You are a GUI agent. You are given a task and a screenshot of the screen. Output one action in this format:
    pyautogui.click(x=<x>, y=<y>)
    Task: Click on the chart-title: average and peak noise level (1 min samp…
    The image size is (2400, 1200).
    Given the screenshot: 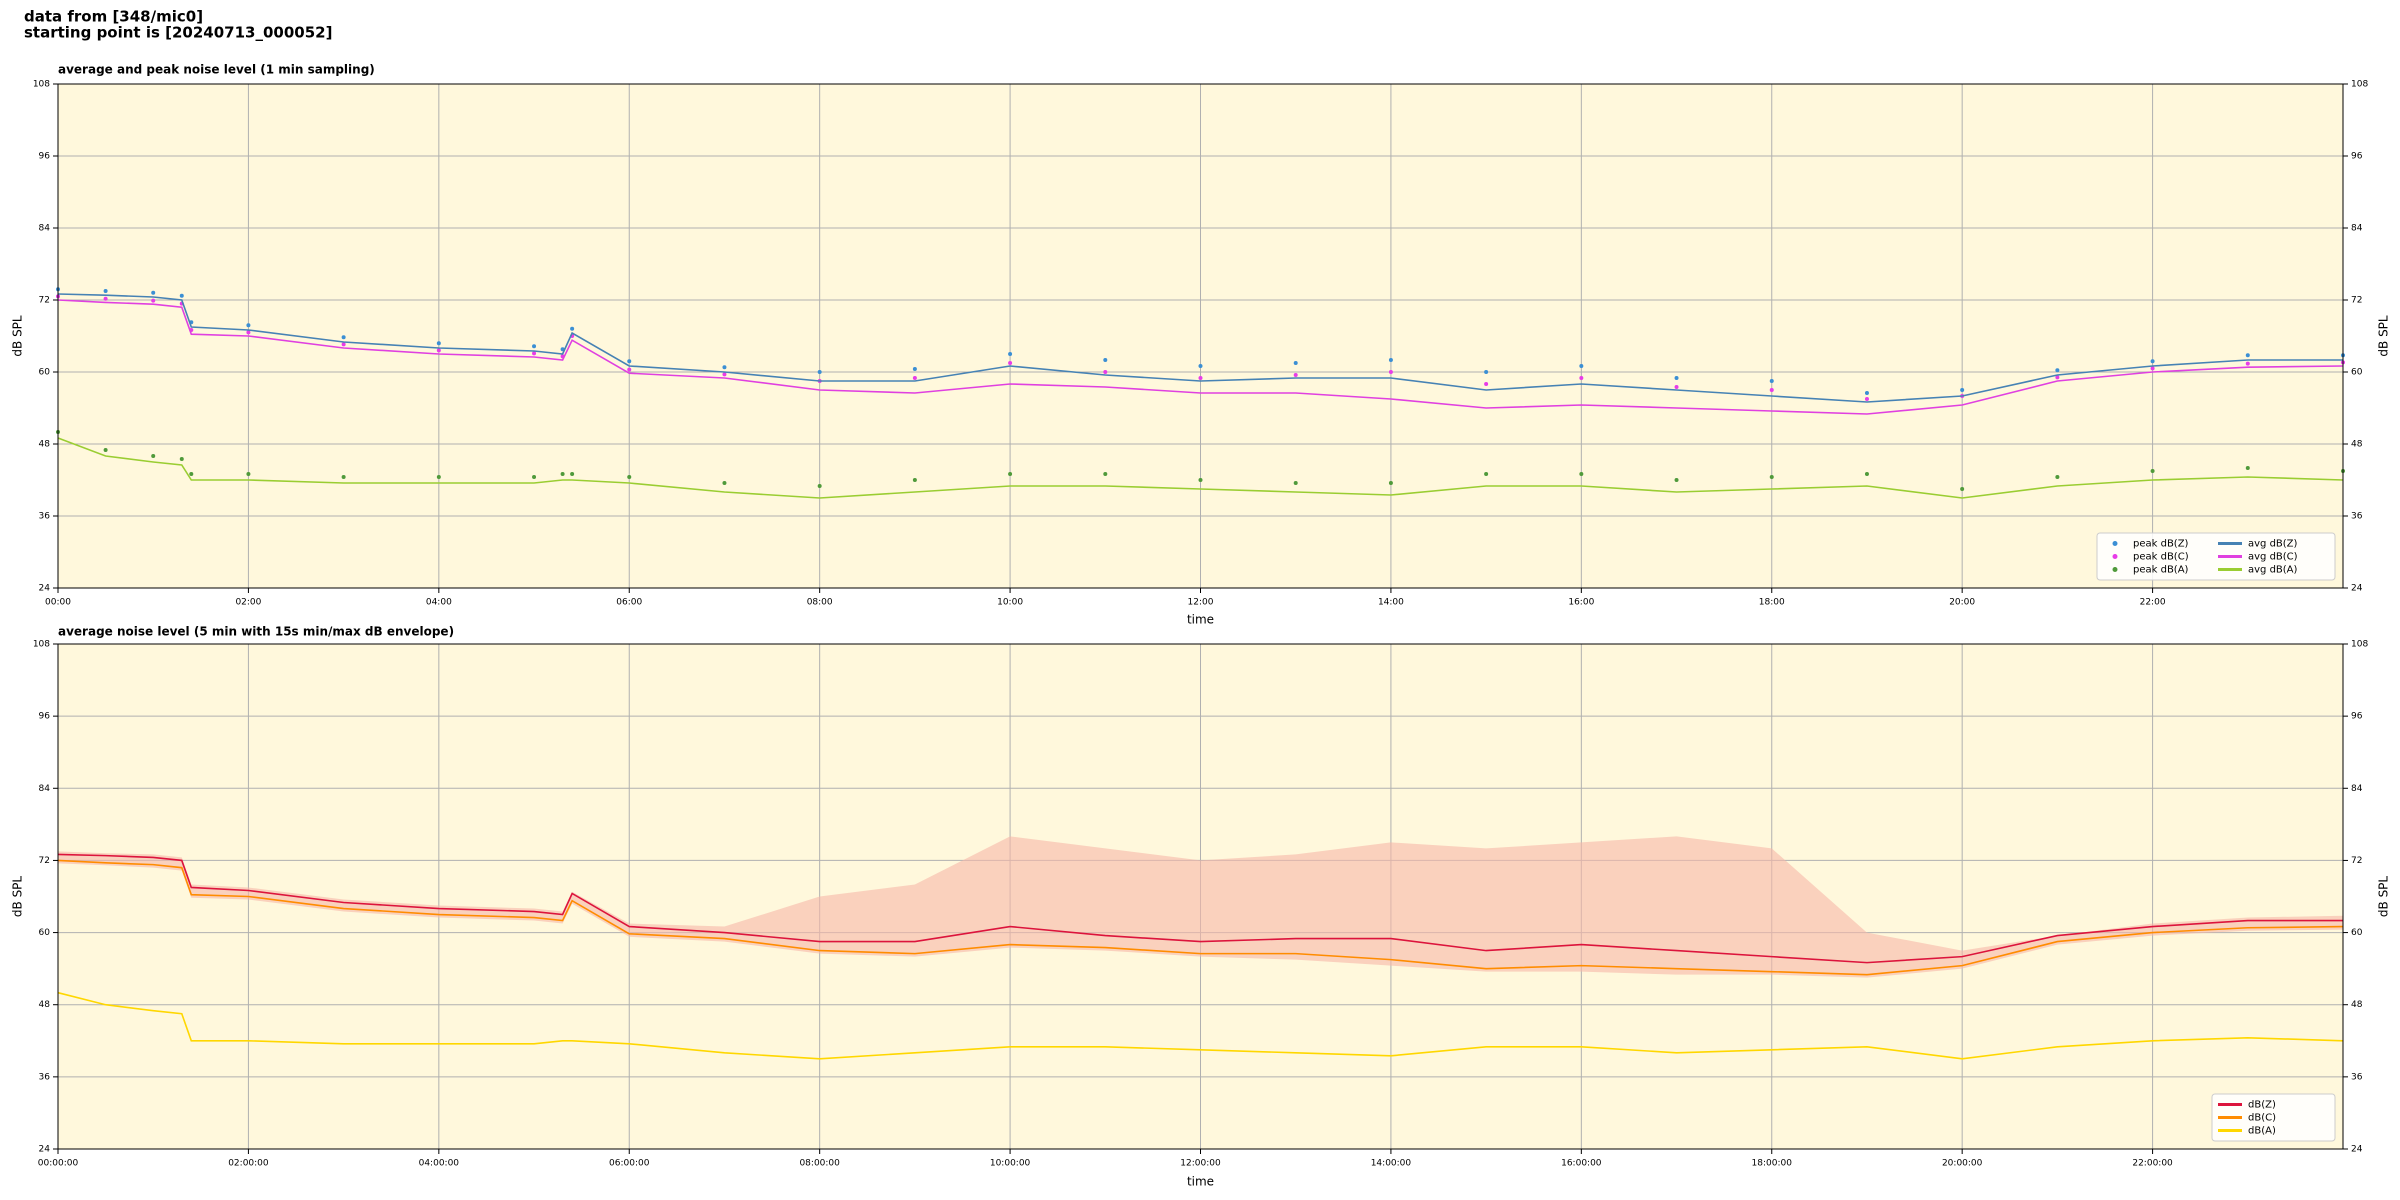 What is the action you would take?
    pyautogui.click(x=216, y=70)
    